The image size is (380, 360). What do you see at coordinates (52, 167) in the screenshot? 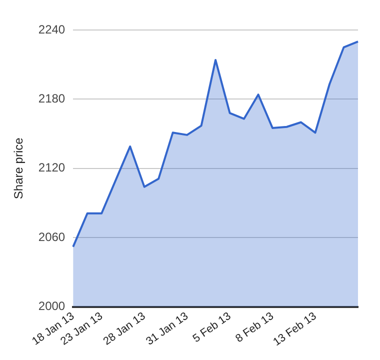
I see `y-tick-label: 2120` at bounding box center [52, 167].